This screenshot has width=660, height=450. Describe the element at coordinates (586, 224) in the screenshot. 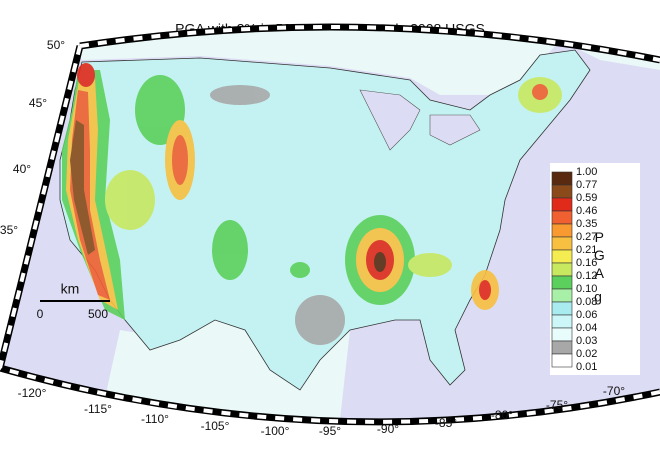

I see `legend-label: 0.35` at that location.